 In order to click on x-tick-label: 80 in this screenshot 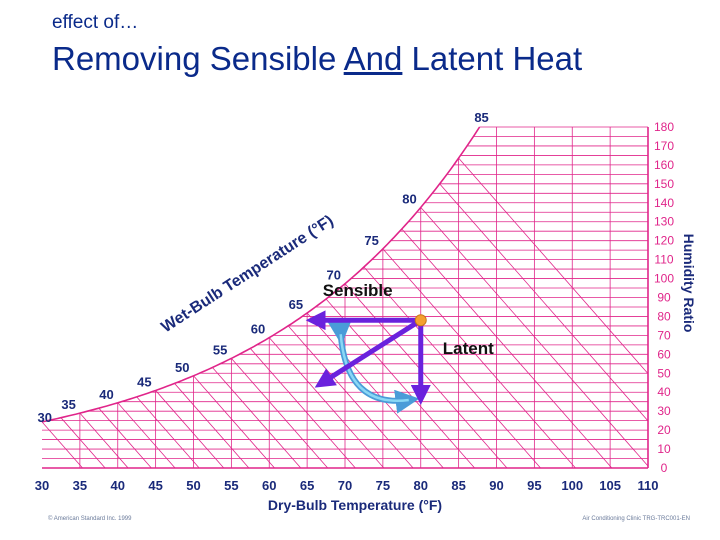, I will do `click(421, 485)`.